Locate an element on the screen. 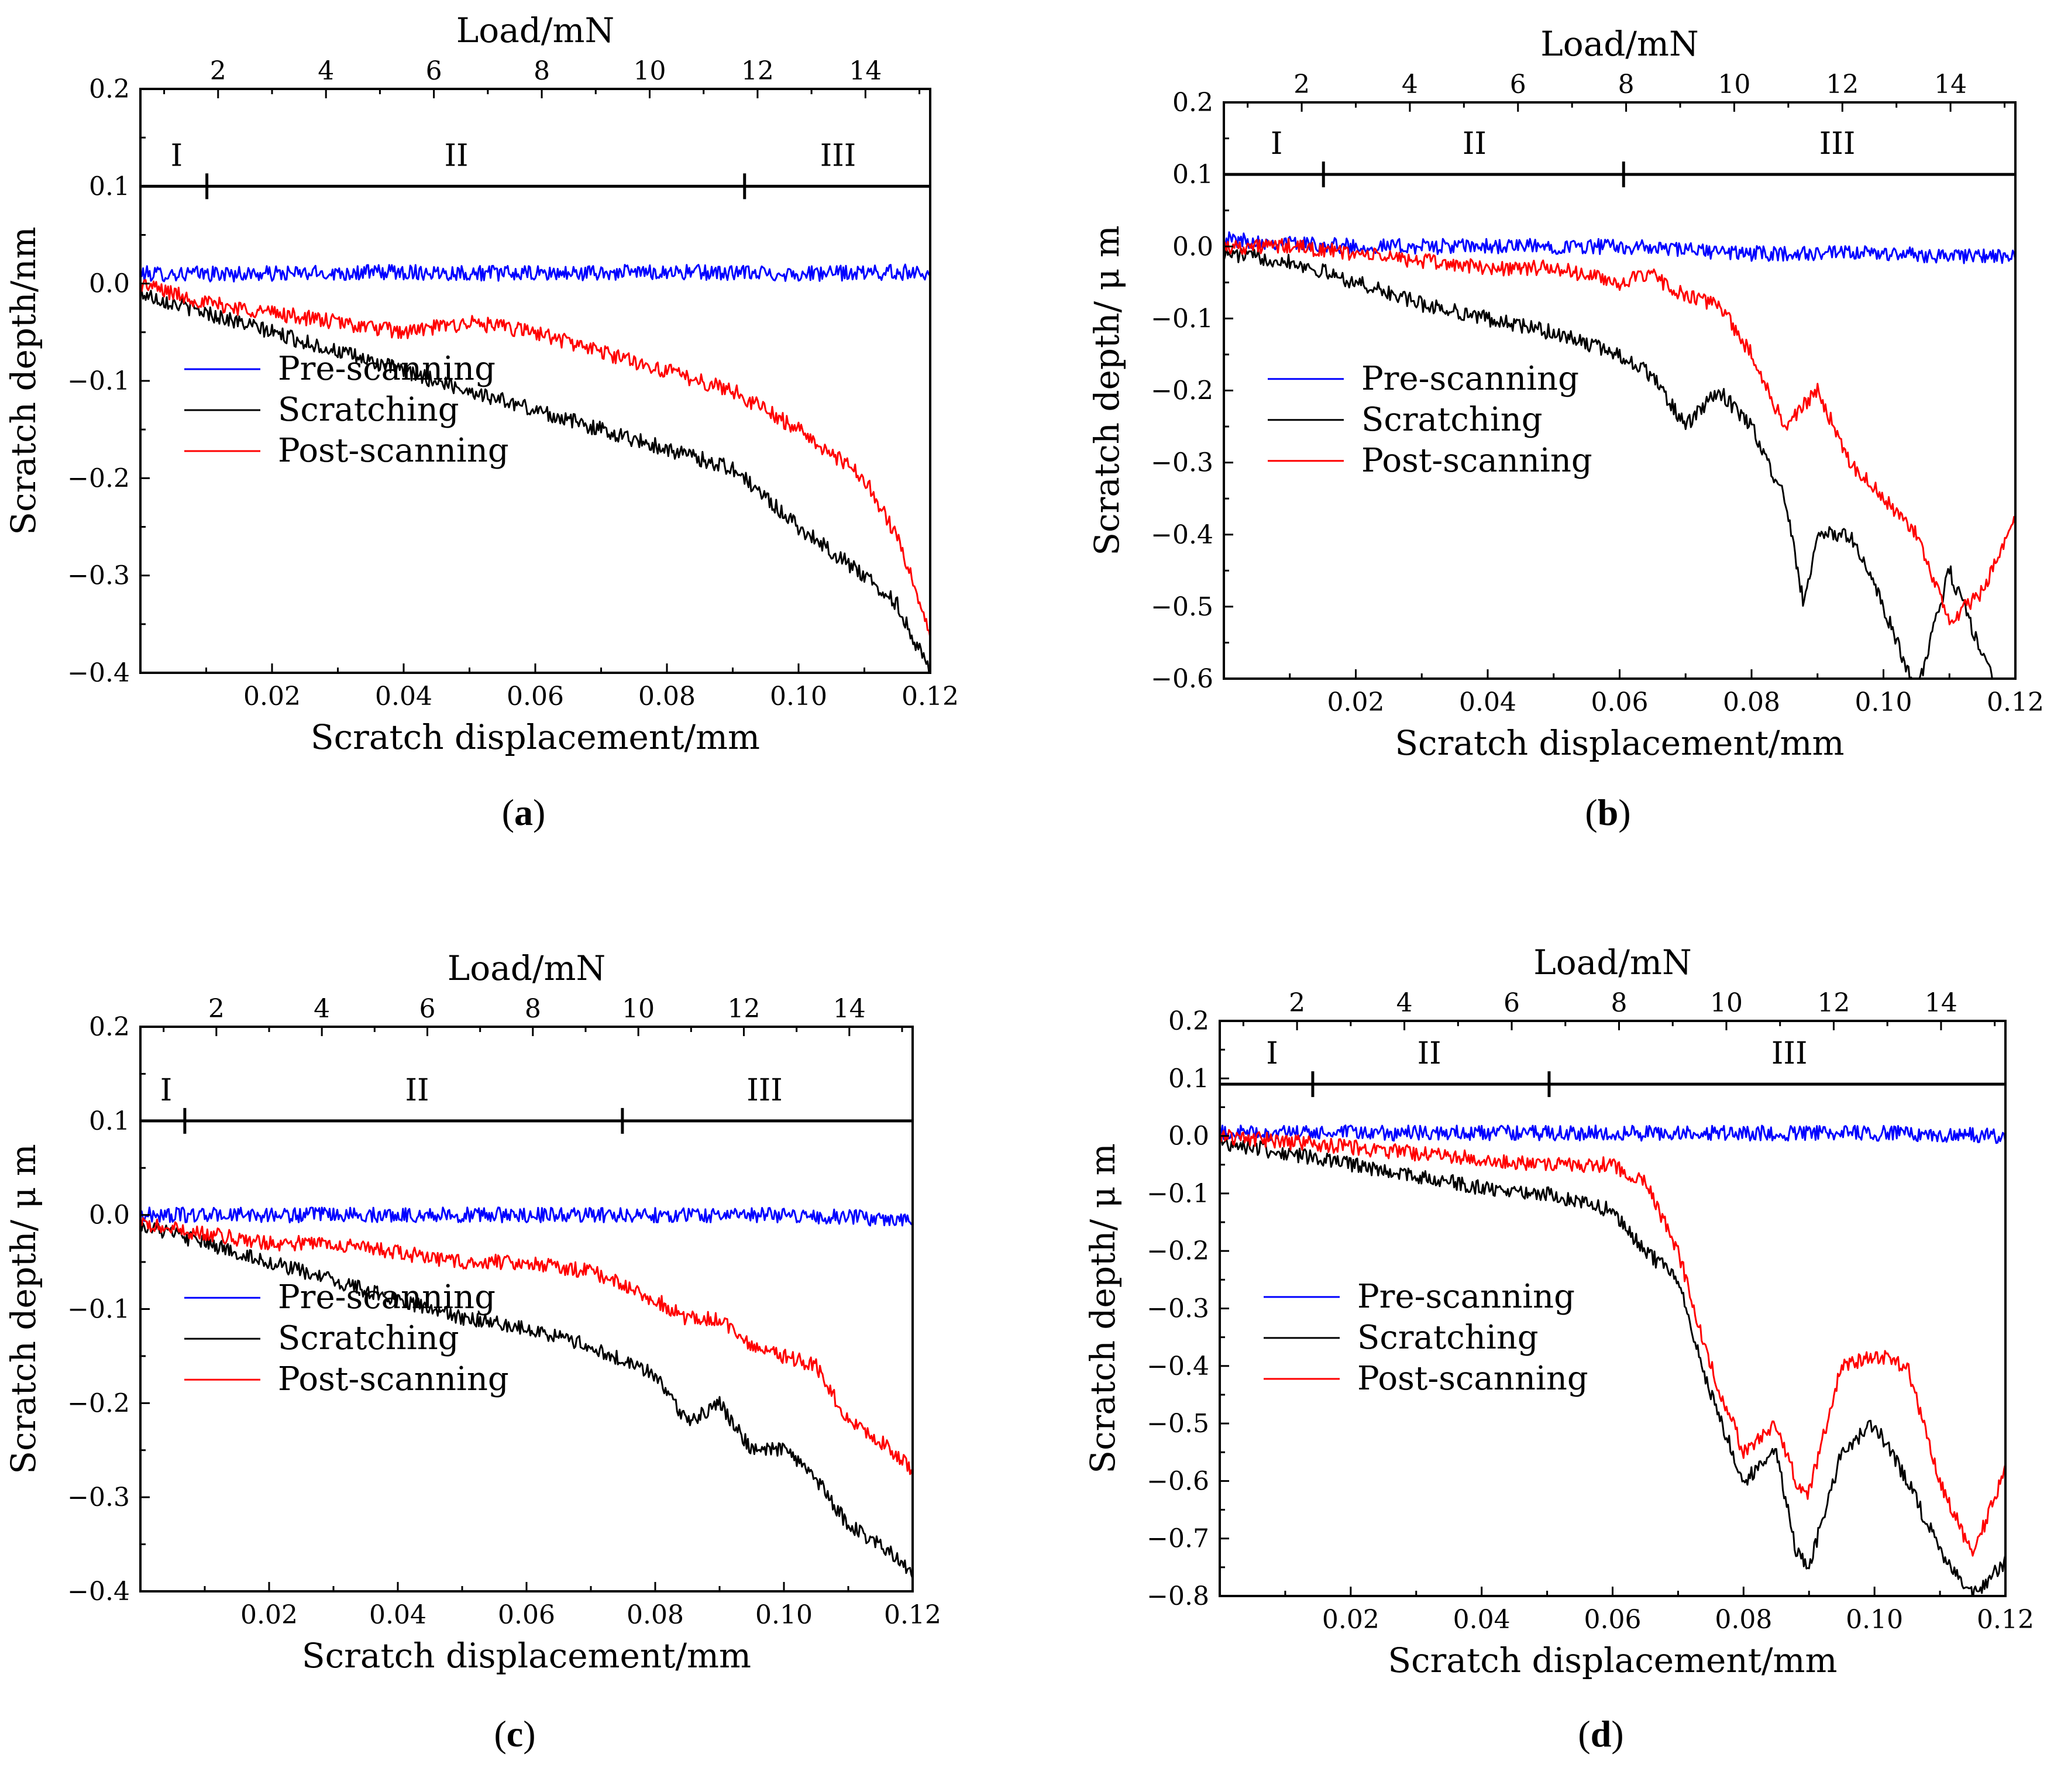 Image resolution: width=2054 pixels, height=1792 pixels. y-tick-label: −0.8 is located at coordinates (1178, 1596).